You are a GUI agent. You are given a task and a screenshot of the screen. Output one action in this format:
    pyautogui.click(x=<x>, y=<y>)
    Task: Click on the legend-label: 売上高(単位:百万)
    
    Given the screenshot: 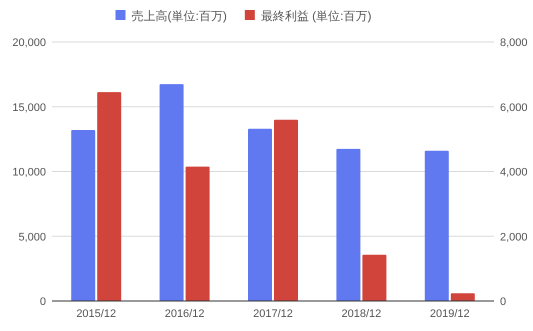 What is the action you would take?
    pyautogui.click(x=179, y=16)
    